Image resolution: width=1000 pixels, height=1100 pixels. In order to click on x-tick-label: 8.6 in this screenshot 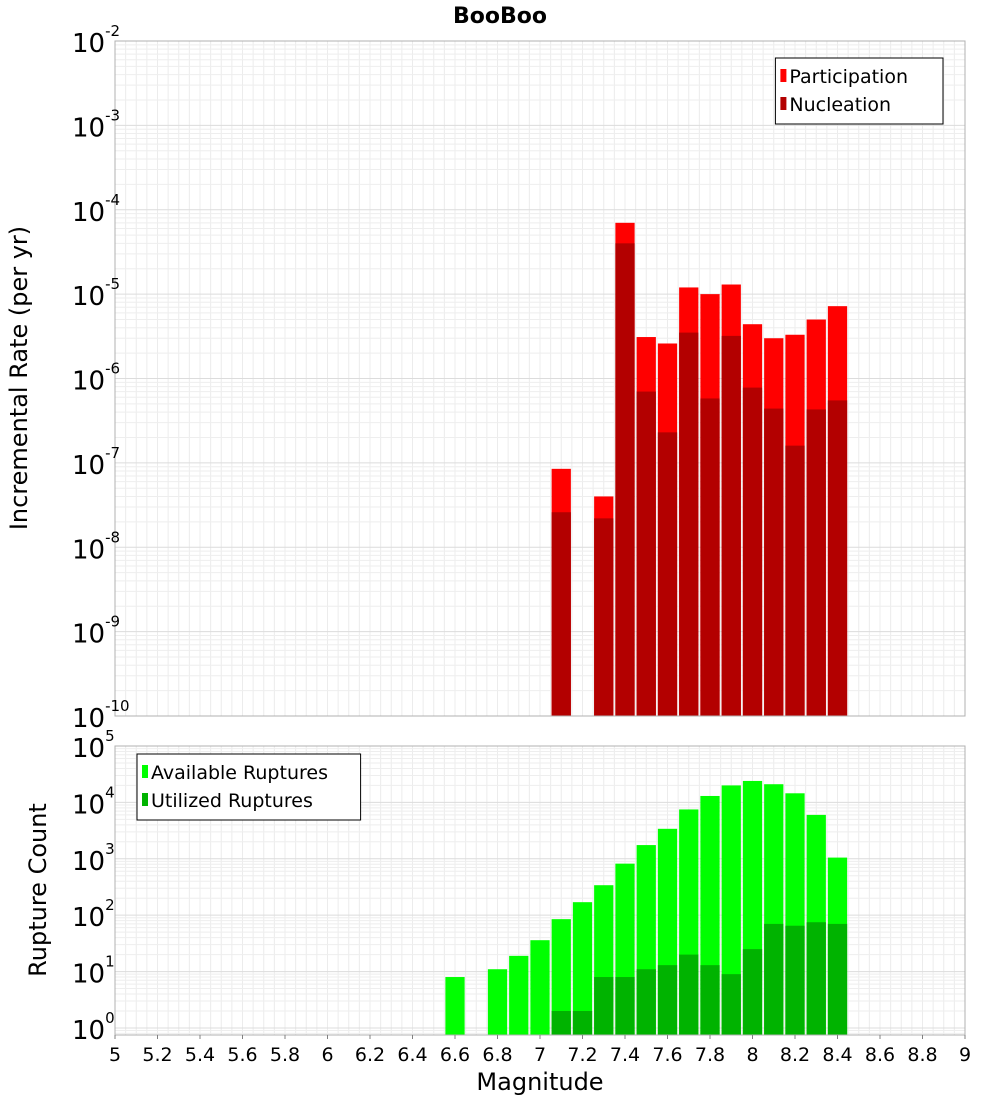, I will do `click(880, 1055)`.